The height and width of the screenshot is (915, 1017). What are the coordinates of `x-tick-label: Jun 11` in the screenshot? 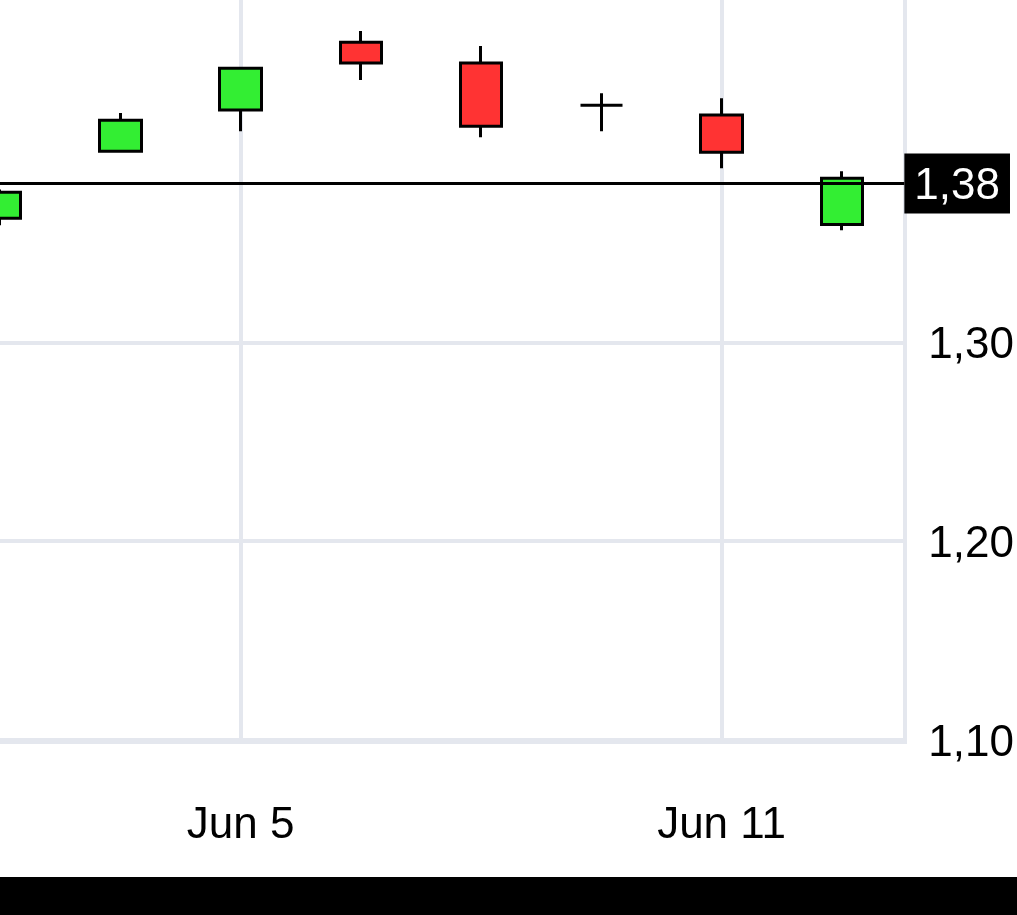 It's located at (721, 822).